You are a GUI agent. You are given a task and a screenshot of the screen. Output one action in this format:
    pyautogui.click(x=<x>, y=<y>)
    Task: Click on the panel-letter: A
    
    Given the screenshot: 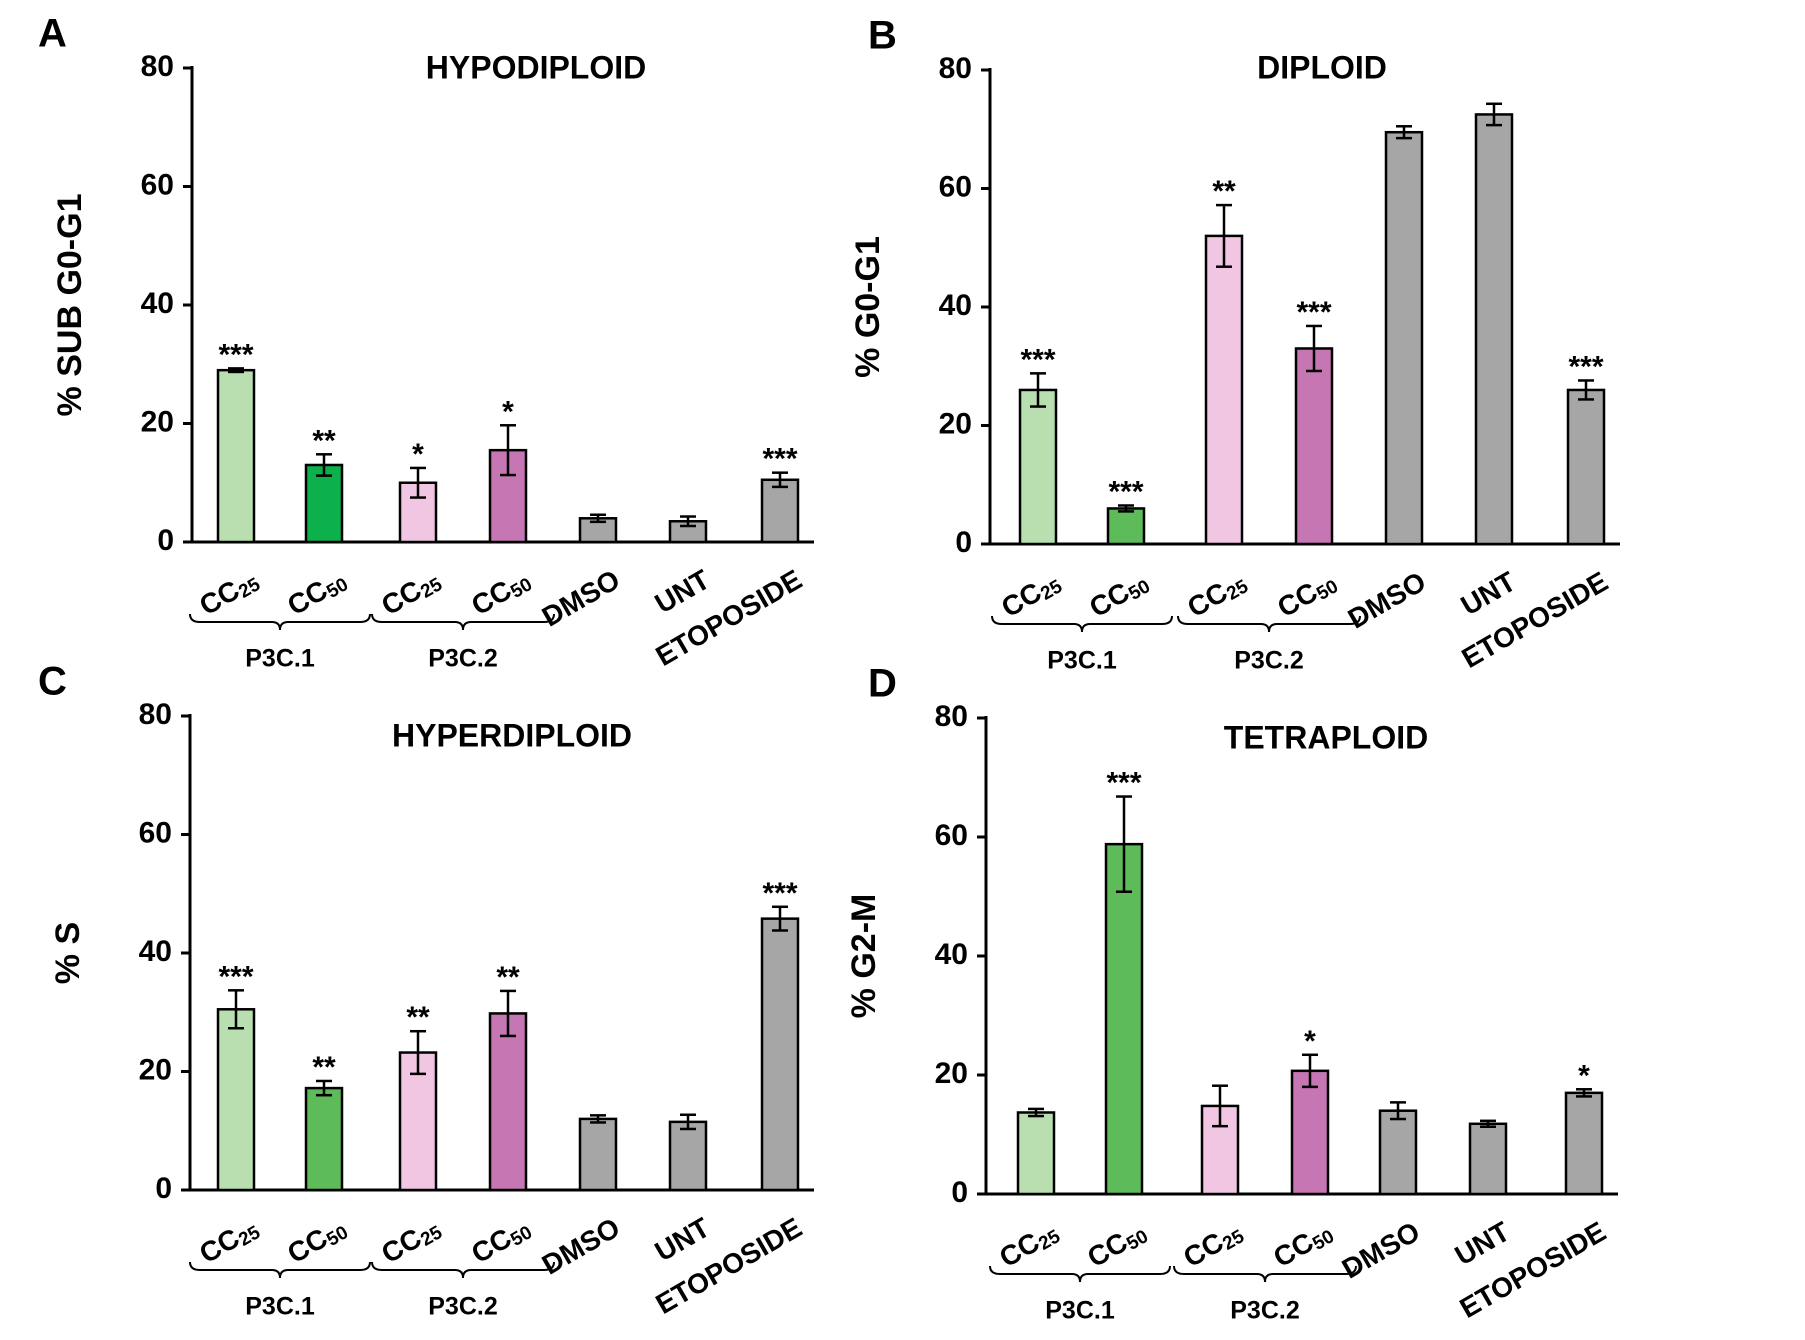 What is the action you would take?
    pyautogui.click(x=52, y=34)
    